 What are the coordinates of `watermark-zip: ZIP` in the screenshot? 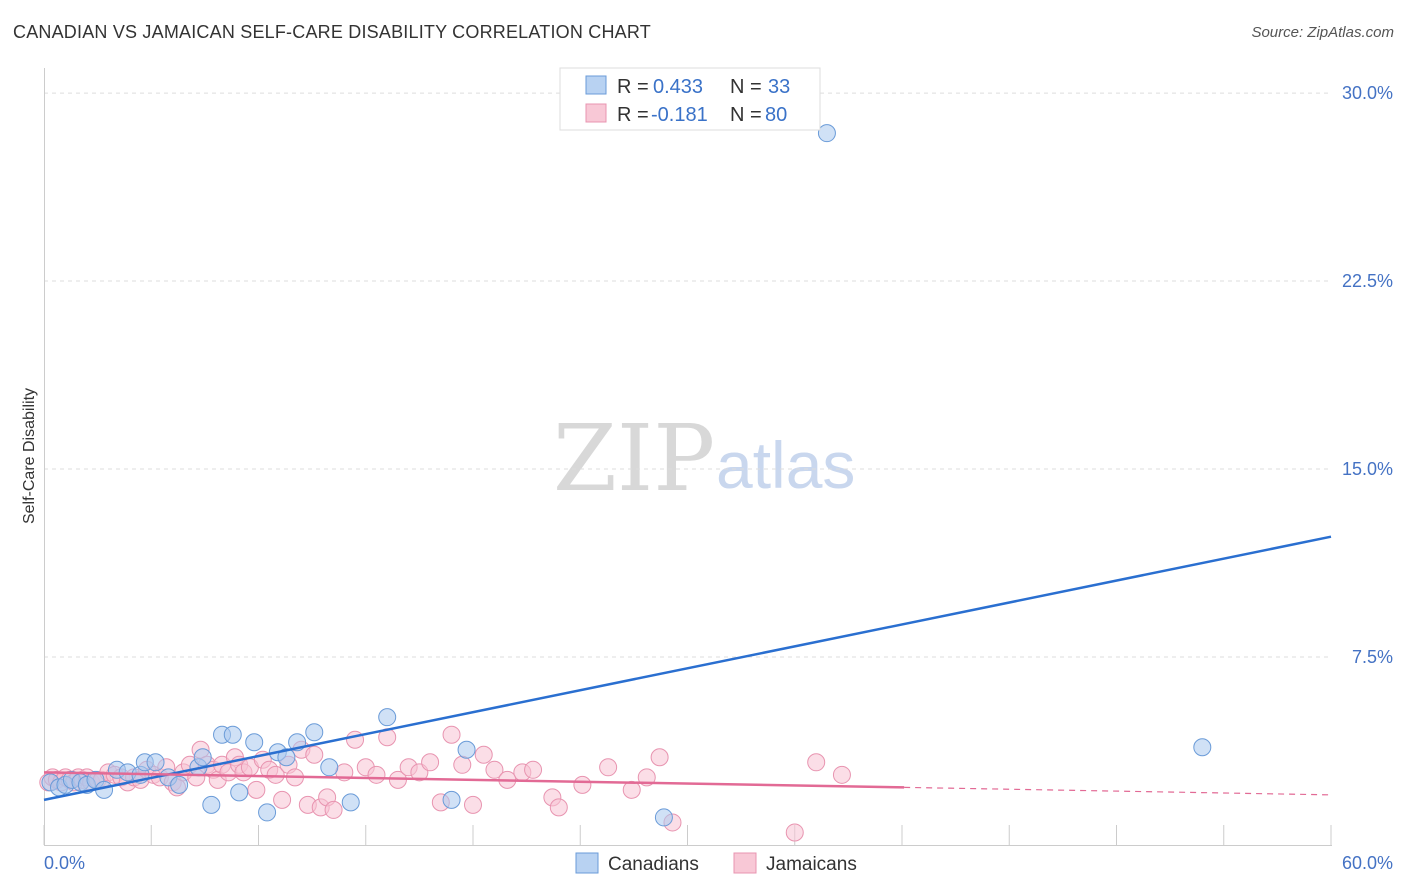 It's located at (634, 458).